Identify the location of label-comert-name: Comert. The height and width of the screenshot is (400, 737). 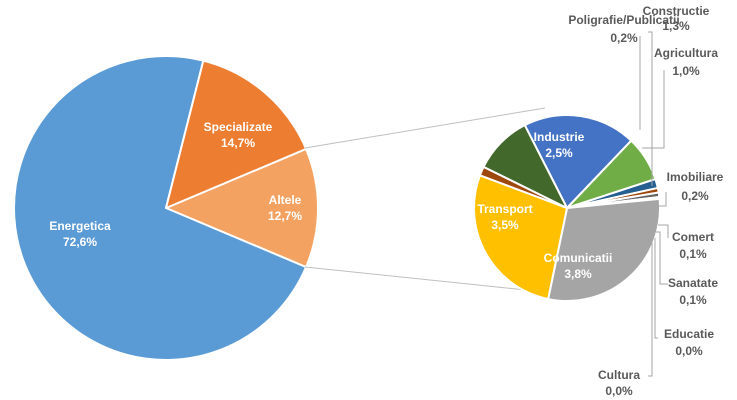
(693, 237).